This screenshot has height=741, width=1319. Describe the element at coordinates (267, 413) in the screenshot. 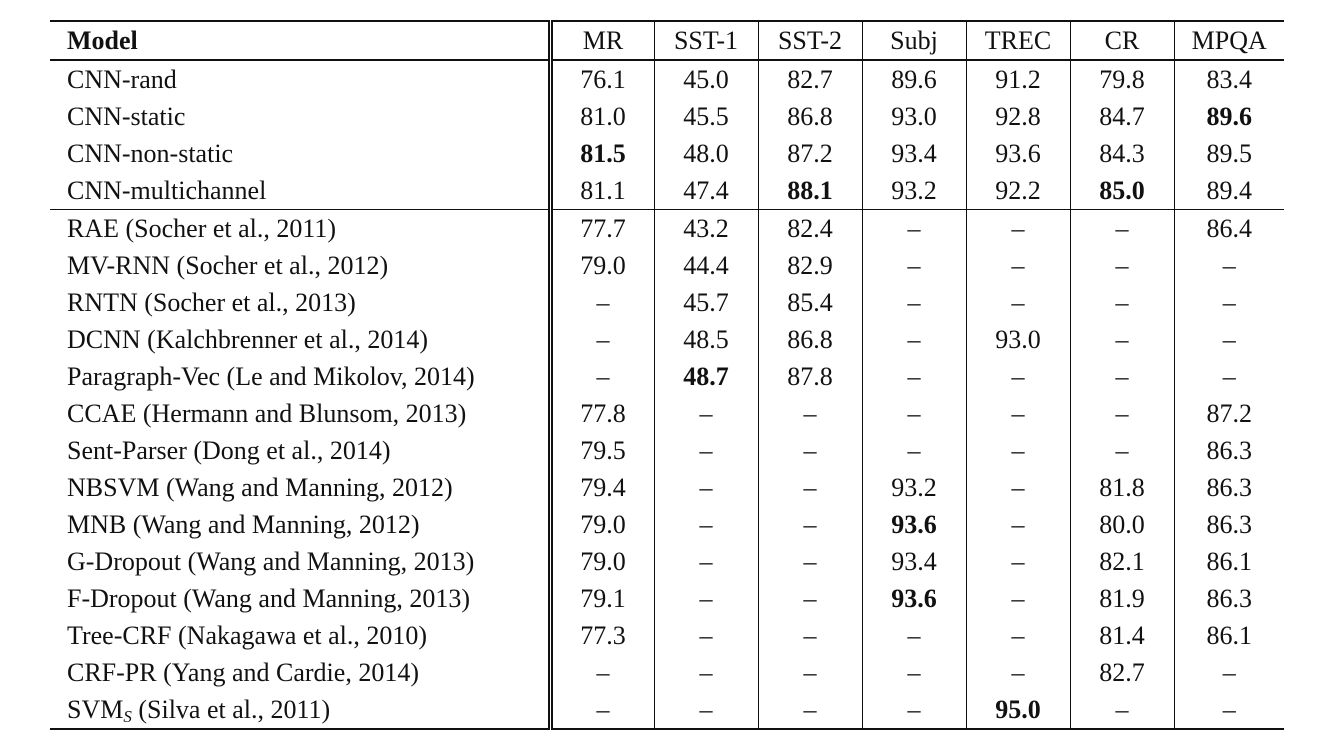

I see `model-name: CCAE (Hermann and Blunsom, 2013)` at that location.